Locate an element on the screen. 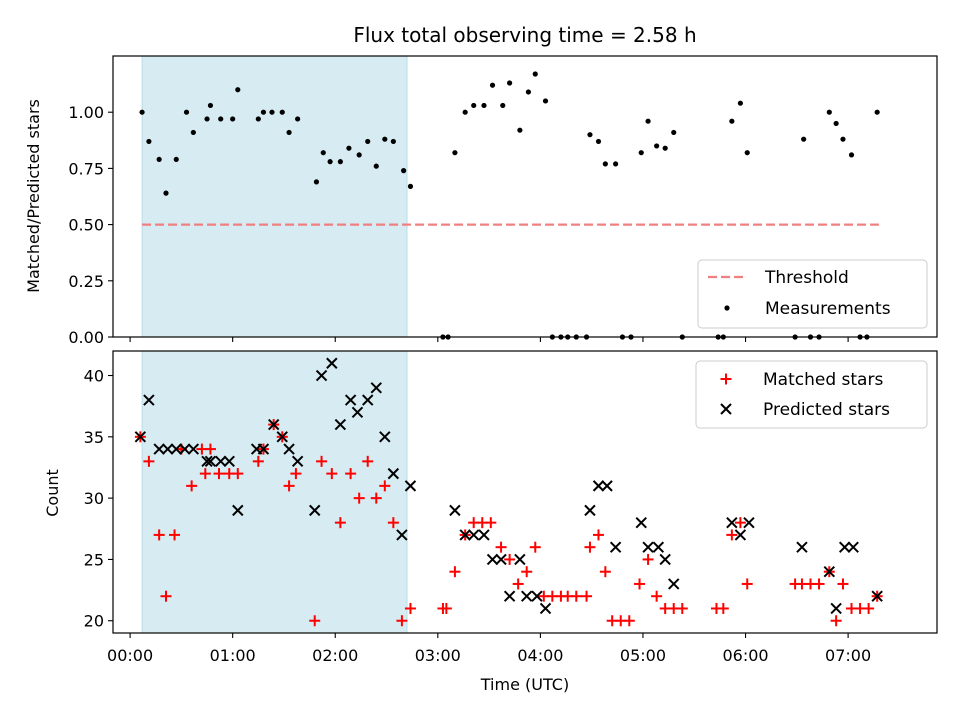  figure-title: Flux total observing time = 2.58 h is located at coordinates (524, 35).